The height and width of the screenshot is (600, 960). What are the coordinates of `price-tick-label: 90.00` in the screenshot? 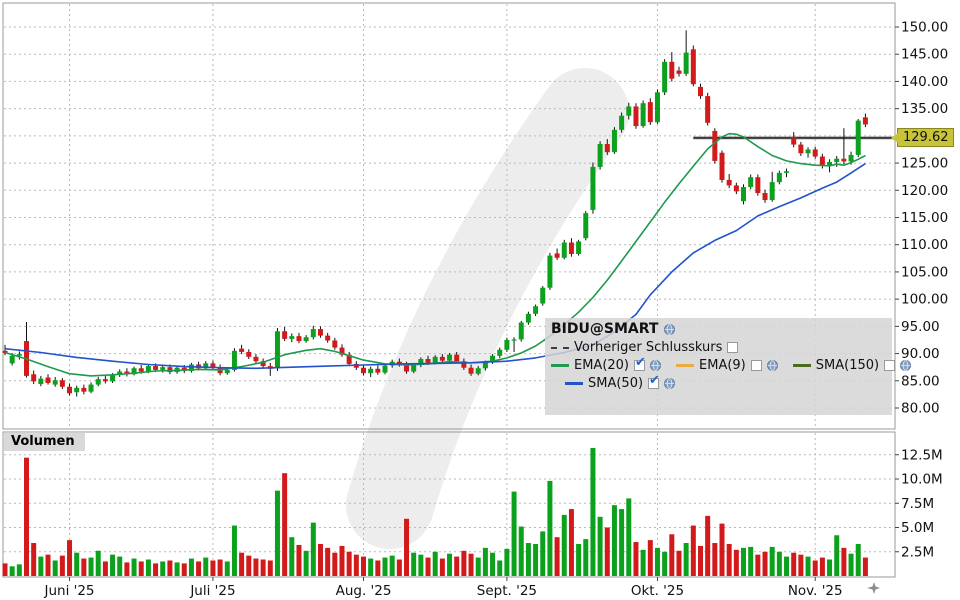 It's located at (920, 354).